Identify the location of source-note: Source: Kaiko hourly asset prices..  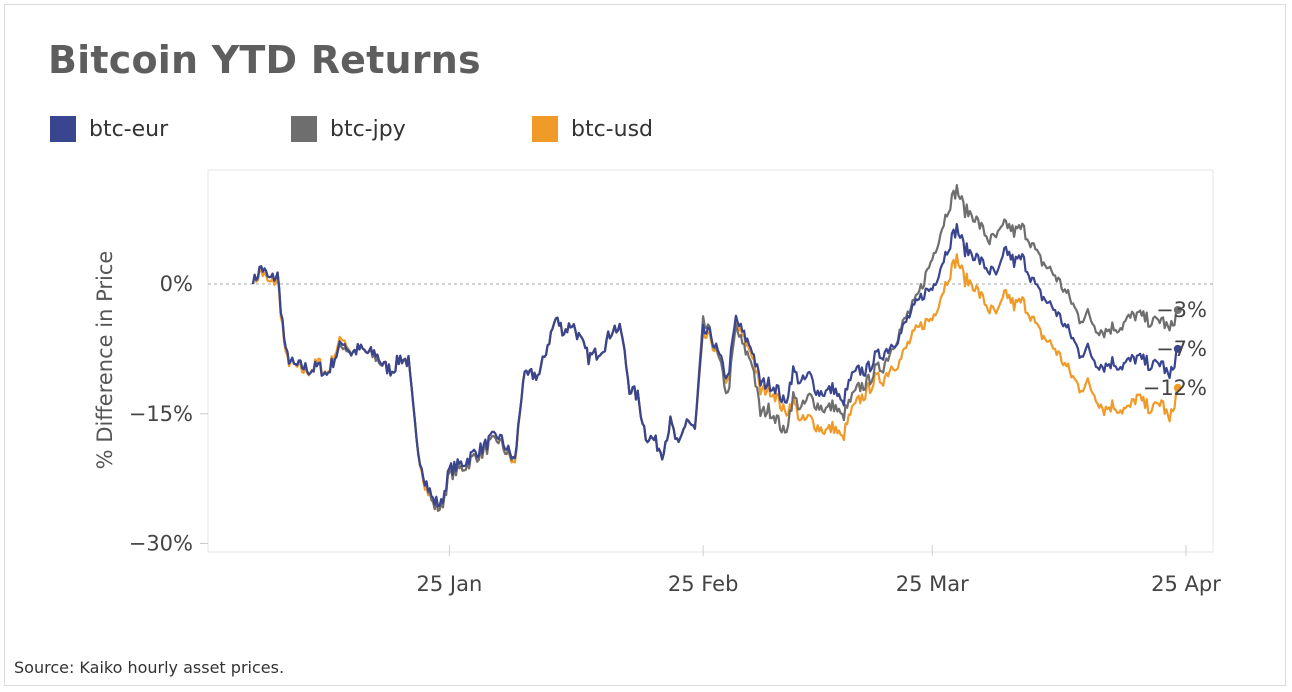
(149, 667).